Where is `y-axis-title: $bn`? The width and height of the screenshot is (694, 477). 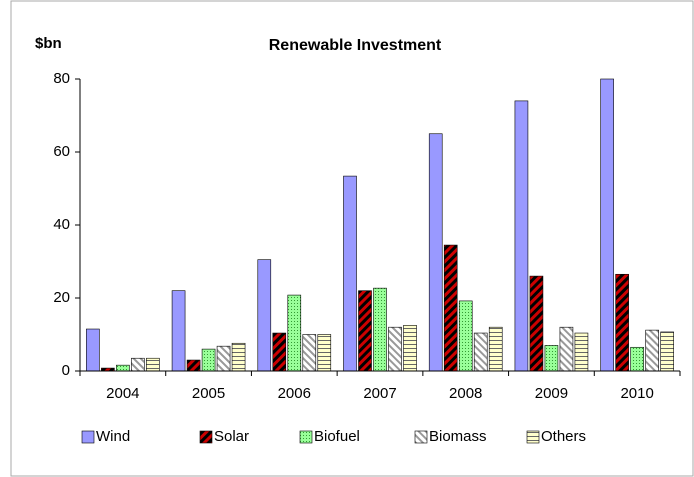
y-axis-title: $bn is located at coordinates (48, 43).